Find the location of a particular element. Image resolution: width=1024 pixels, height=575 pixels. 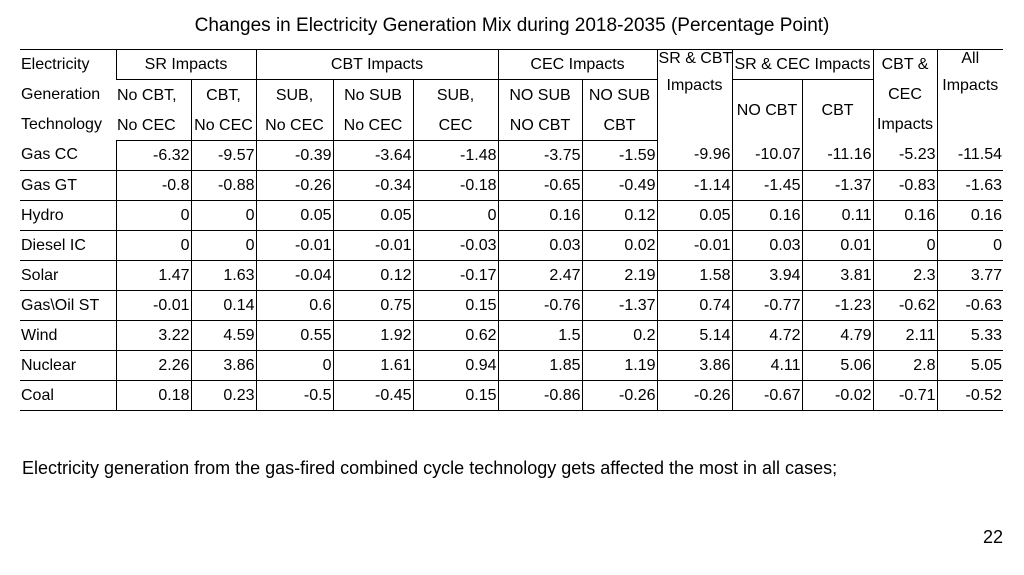

table-cell: -6.32 is located at coordinates (153, 155).